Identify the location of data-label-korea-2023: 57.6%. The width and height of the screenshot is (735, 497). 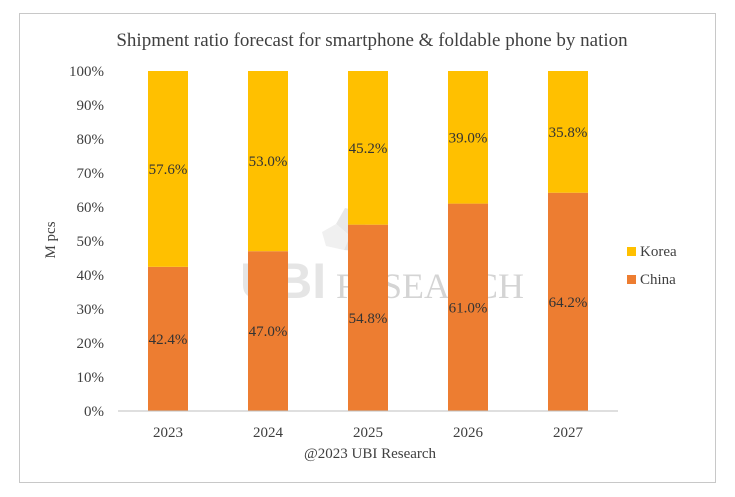
(168, 170).